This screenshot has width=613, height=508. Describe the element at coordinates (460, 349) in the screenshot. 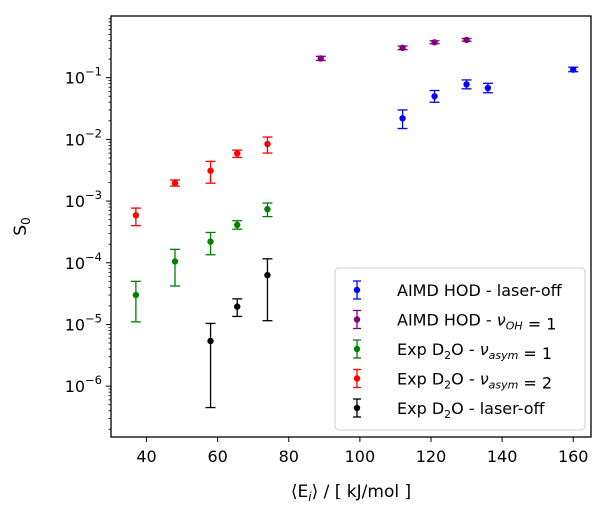

I see `legend-box` at that location.